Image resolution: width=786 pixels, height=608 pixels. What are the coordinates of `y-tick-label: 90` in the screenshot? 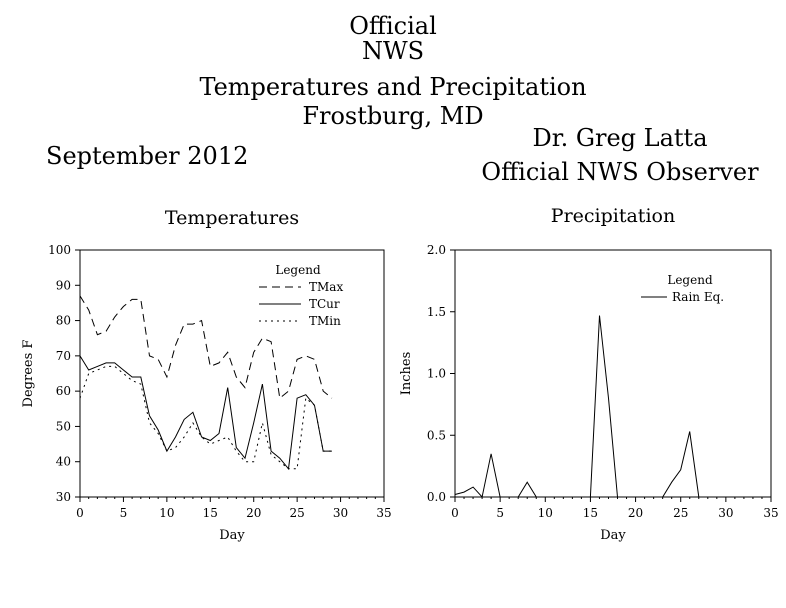 It's located at (63, 285).